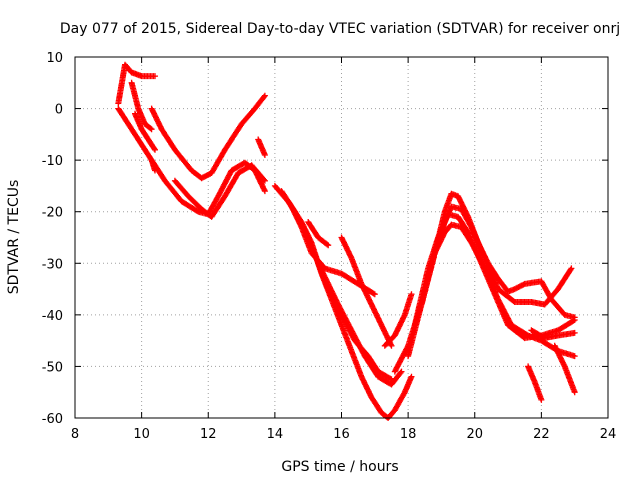 The image size is (640, 480). I want to click on y-tick-label: -60, so click(52, 419).